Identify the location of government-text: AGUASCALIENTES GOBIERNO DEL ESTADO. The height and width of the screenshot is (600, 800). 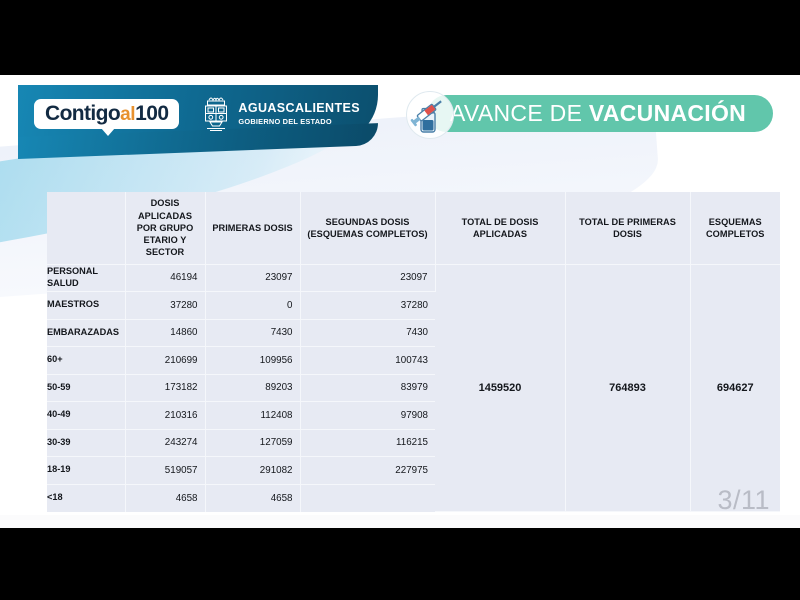
(299, 113).